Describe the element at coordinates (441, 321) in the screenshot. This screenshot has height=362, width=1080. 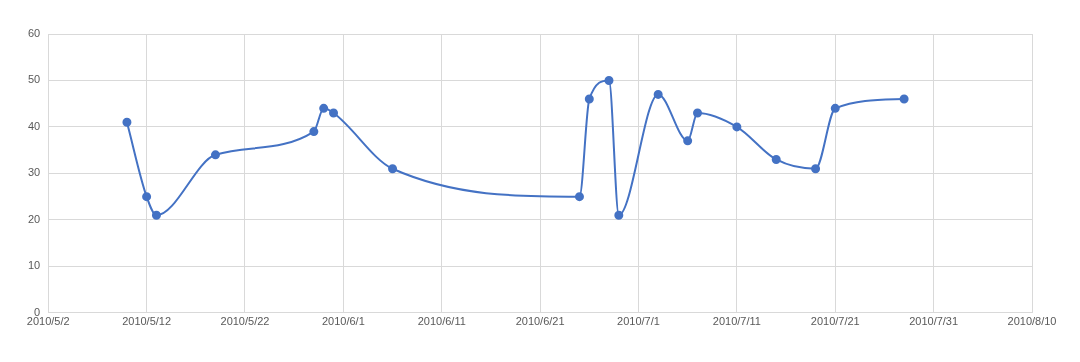
I see `x-tick-label: 2010/6/11` at that location.